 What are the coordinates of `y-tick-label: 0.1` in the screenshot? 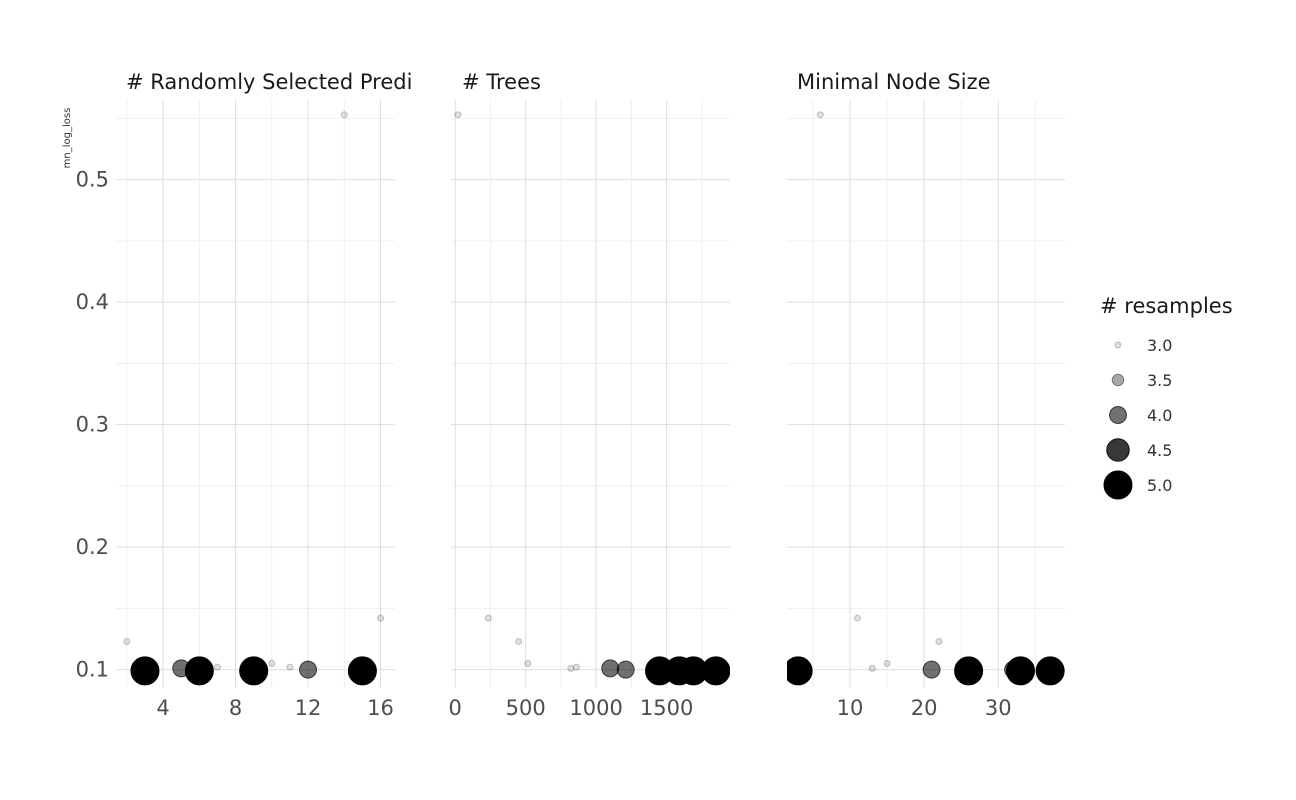 It's located at (92, 670).